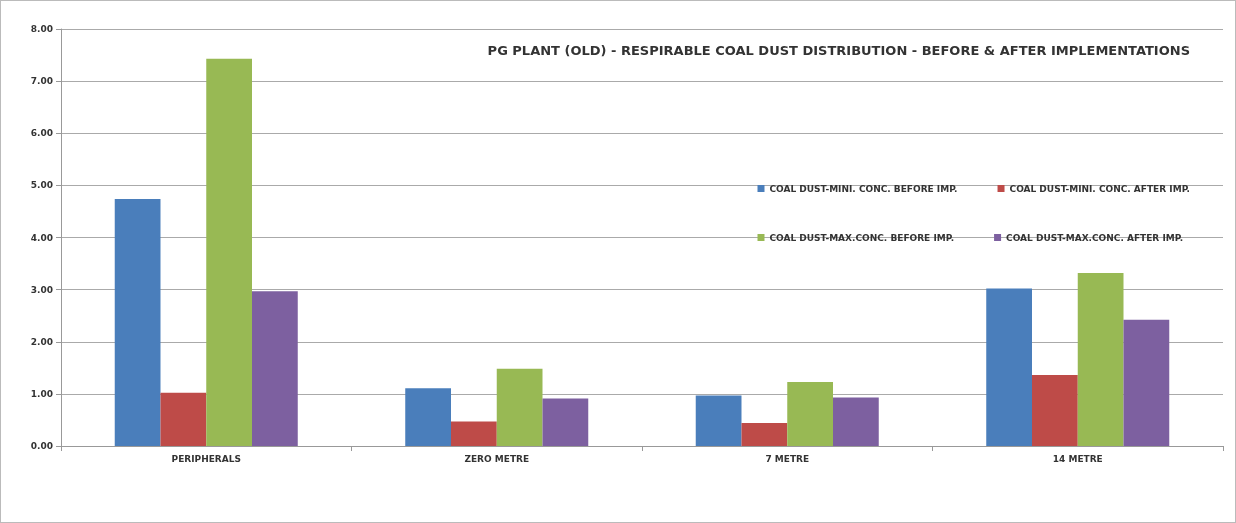  Describe the element at coordinates (839, 50) in the screenshot. I see `text: PG PLANT (OLD) - RESPIRABLE COAL DUST DISTRIBUTION - BEFORE & AFTER IMPLEMENTATIONS` at that location.